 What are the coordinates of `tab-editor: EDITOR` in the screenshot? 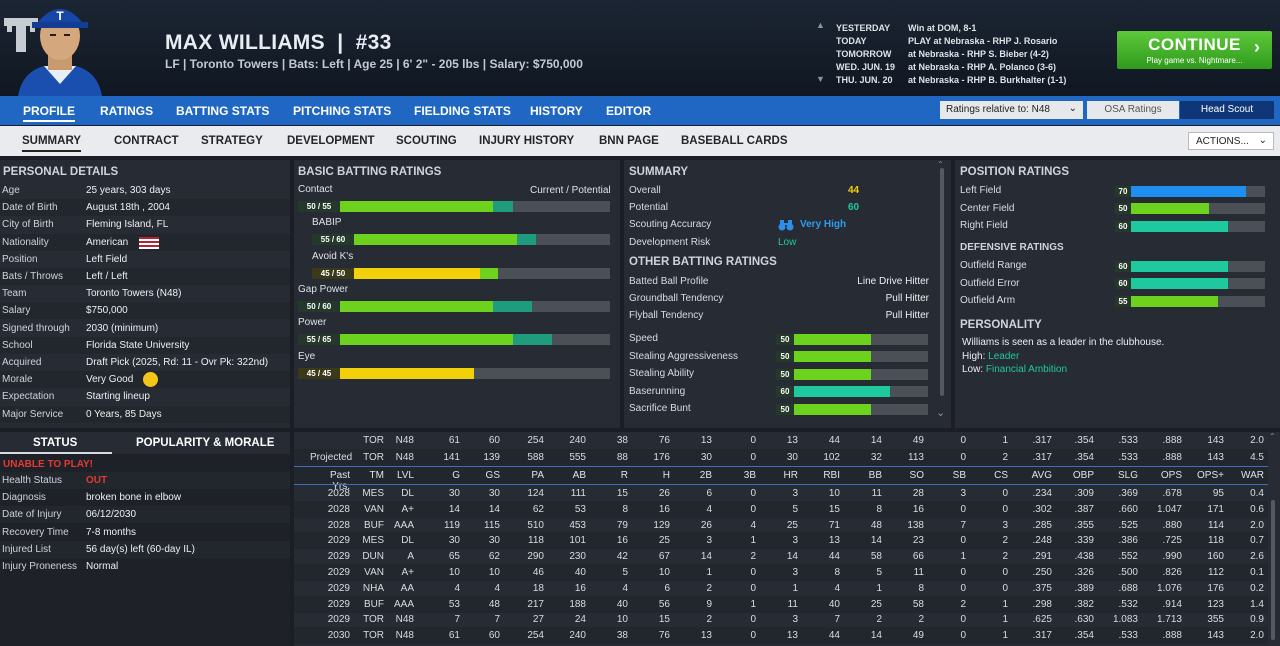 It's located at (629, 111).